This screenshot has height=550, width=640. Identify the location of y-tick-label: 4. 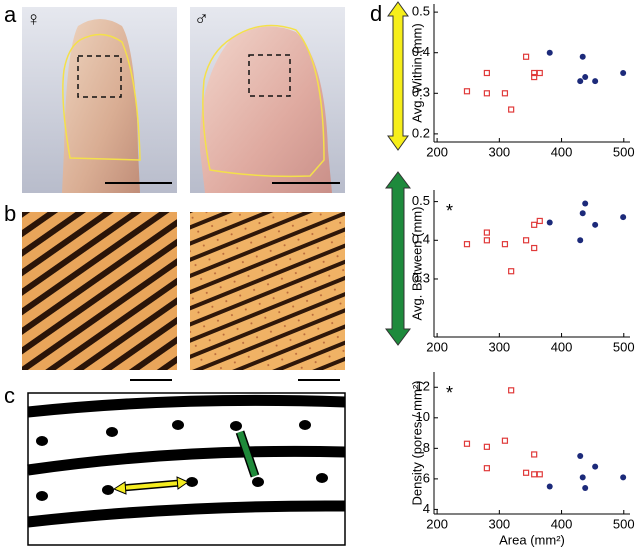
(426, 508).